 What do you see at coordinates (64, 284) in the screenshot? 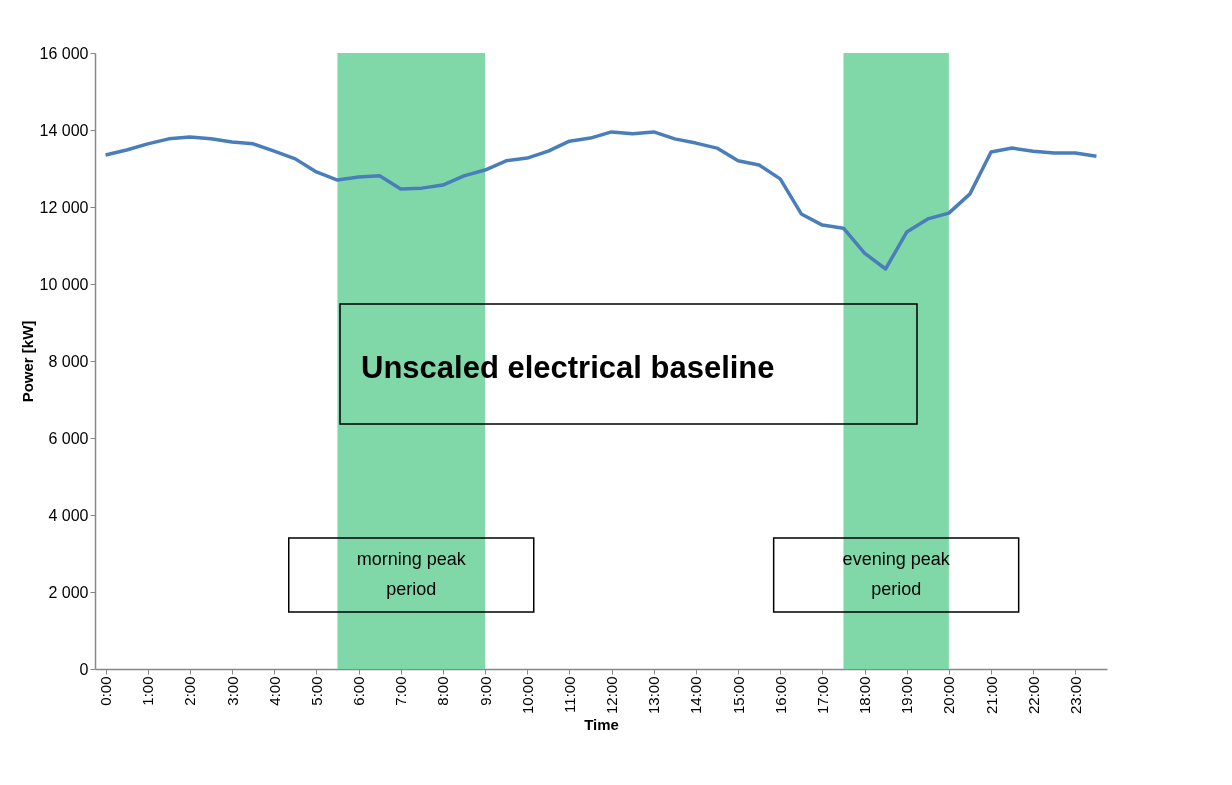
I see `y-tick-label: 10 000` at bounding box center [64, 284].